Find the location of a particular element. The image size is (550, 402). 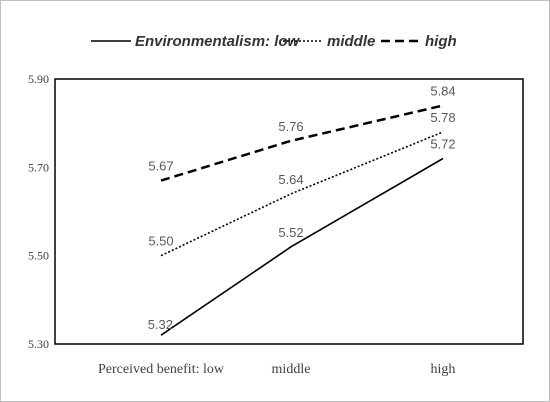

legend-label-0: Environmentalism: low is located at coordinates (218, 41).